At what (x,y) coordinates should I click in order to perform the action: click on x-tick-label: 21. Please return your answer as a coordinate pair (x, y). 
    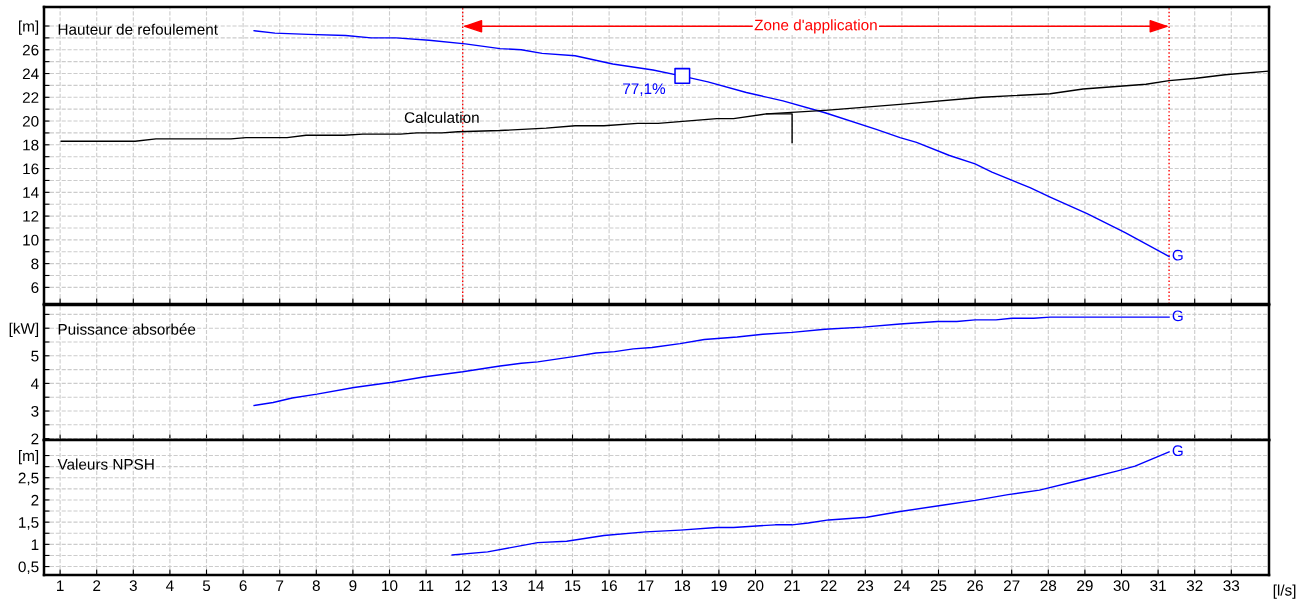
    Looking at the image, I should click on (792, 585).